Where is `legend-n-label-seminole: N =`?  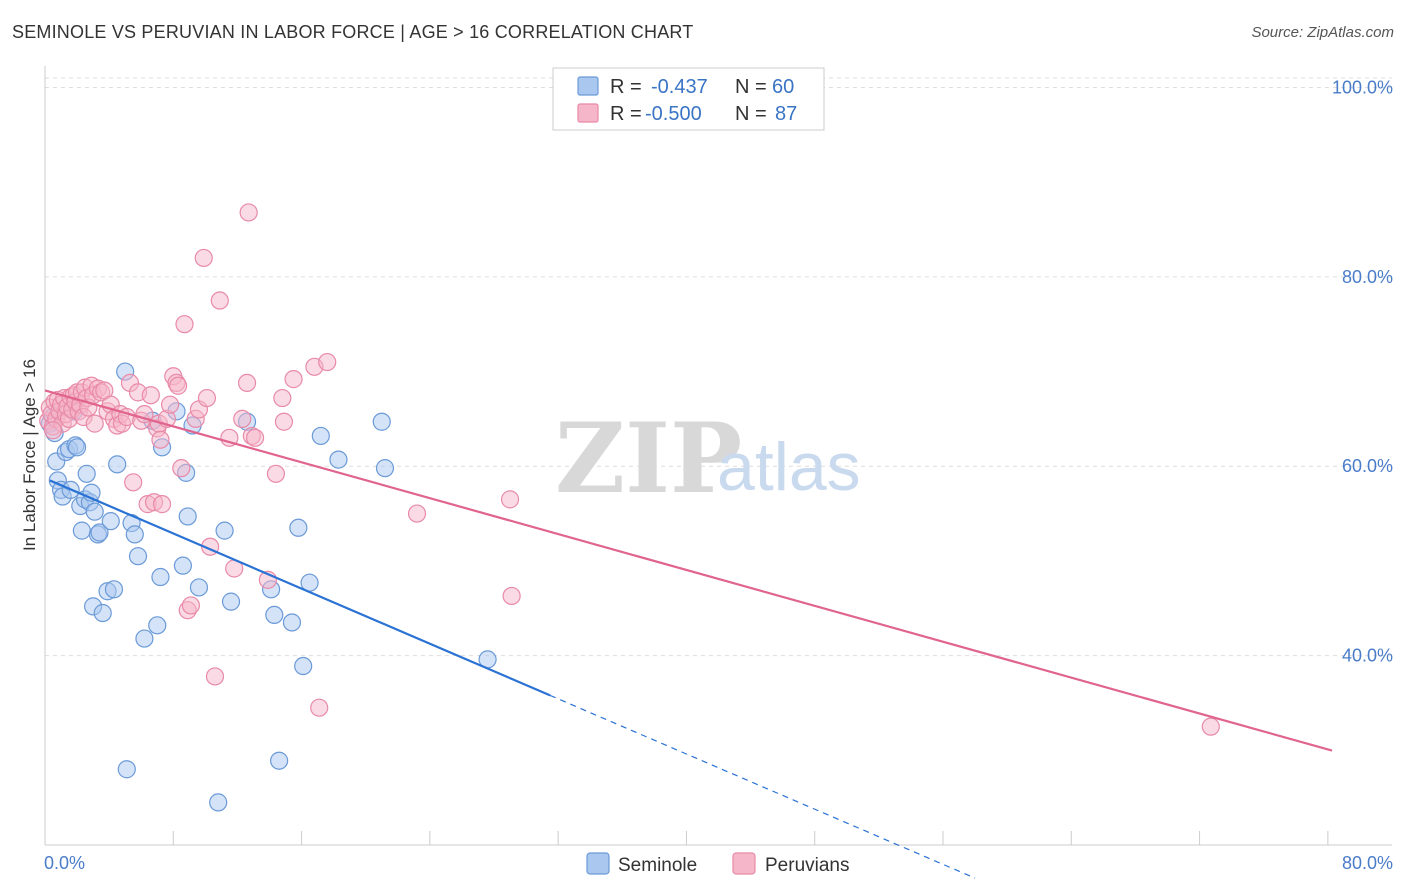 legend-n-label-seminole: N = is located at coordinates (751, 87).